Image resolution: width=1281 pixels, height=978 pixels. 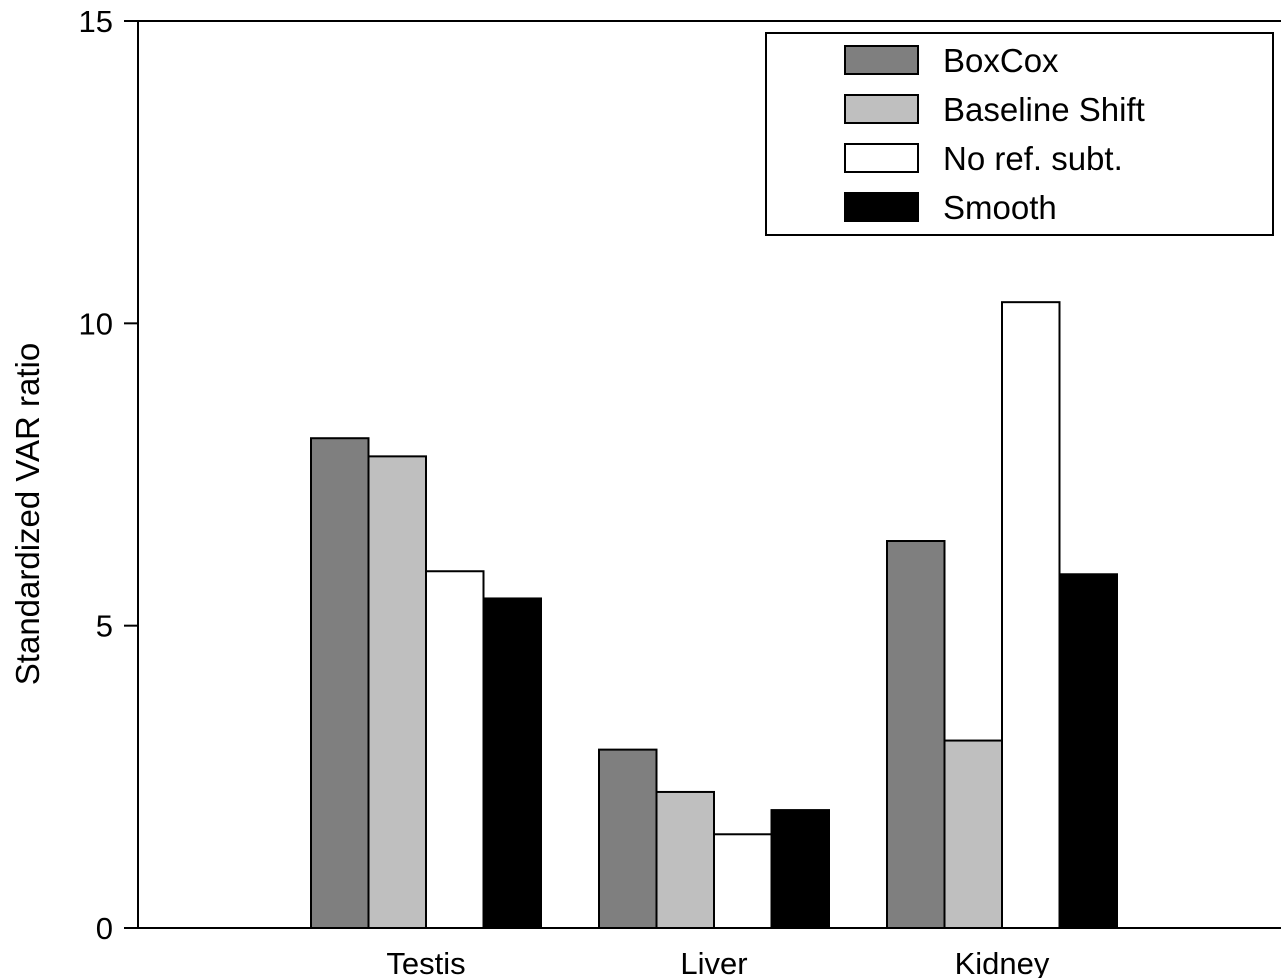 What do you see at coordinates (1088, 751) in the screenshot?
I see `bar-kidney-smooth` at bounding box center [1088, 751].